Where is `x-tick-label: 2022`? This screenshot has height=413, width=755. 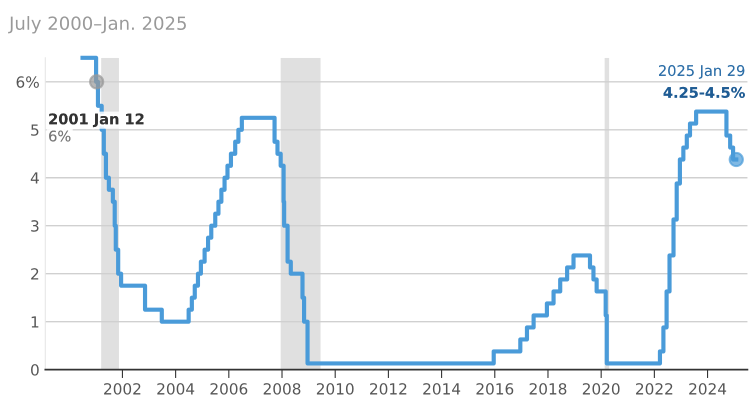
x-tick-label: 2022 is located at coordinates (654, 389).